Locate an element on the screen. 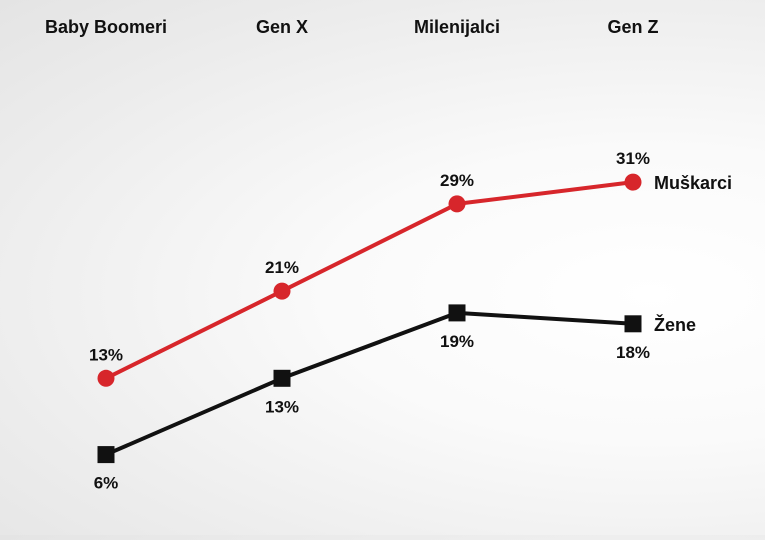  data-label: 6% is located at coordinates (106, 483).